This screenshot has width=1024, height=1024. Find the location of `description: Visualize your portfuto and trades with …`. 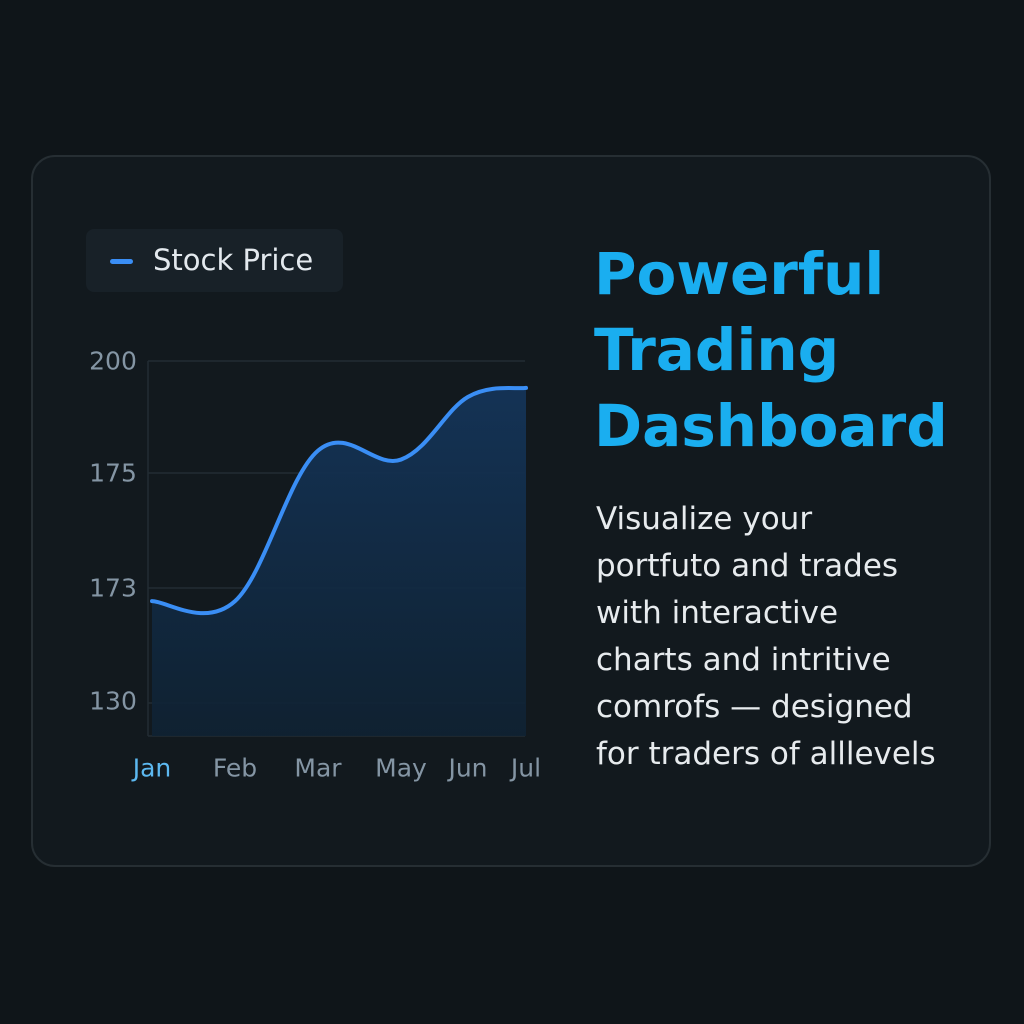

description: Visualize your portfuto and trades with … is located at coordinates (791, 637).